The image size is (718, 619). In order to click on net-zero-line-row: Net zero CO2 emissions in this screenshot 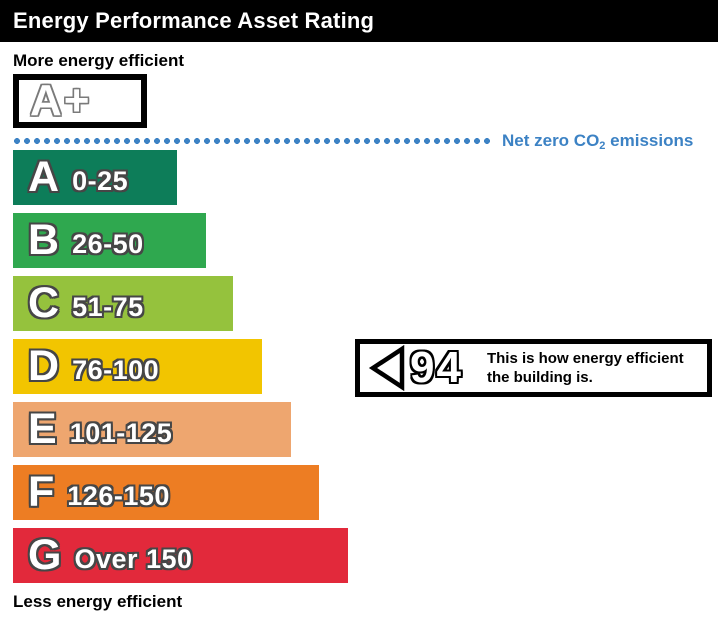, I will do `click(365, 141)`.